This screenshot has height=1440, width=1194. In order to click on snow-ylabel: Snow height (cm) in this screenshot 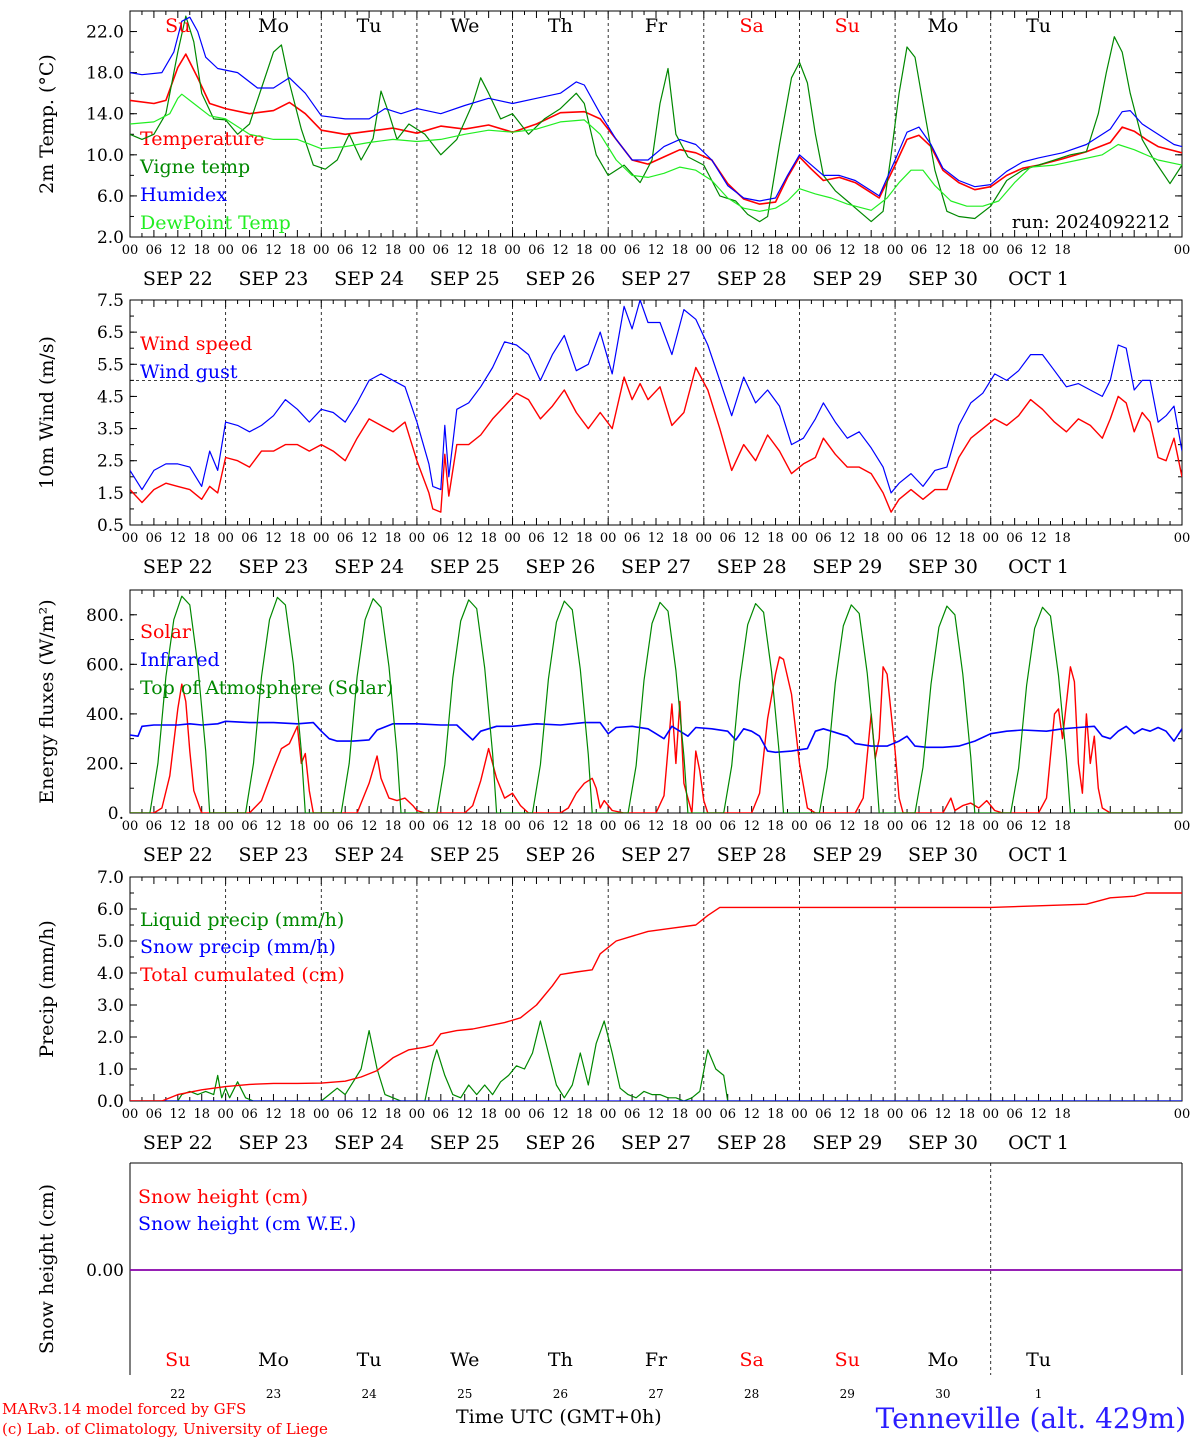, I will do `click(47, 1269)`.